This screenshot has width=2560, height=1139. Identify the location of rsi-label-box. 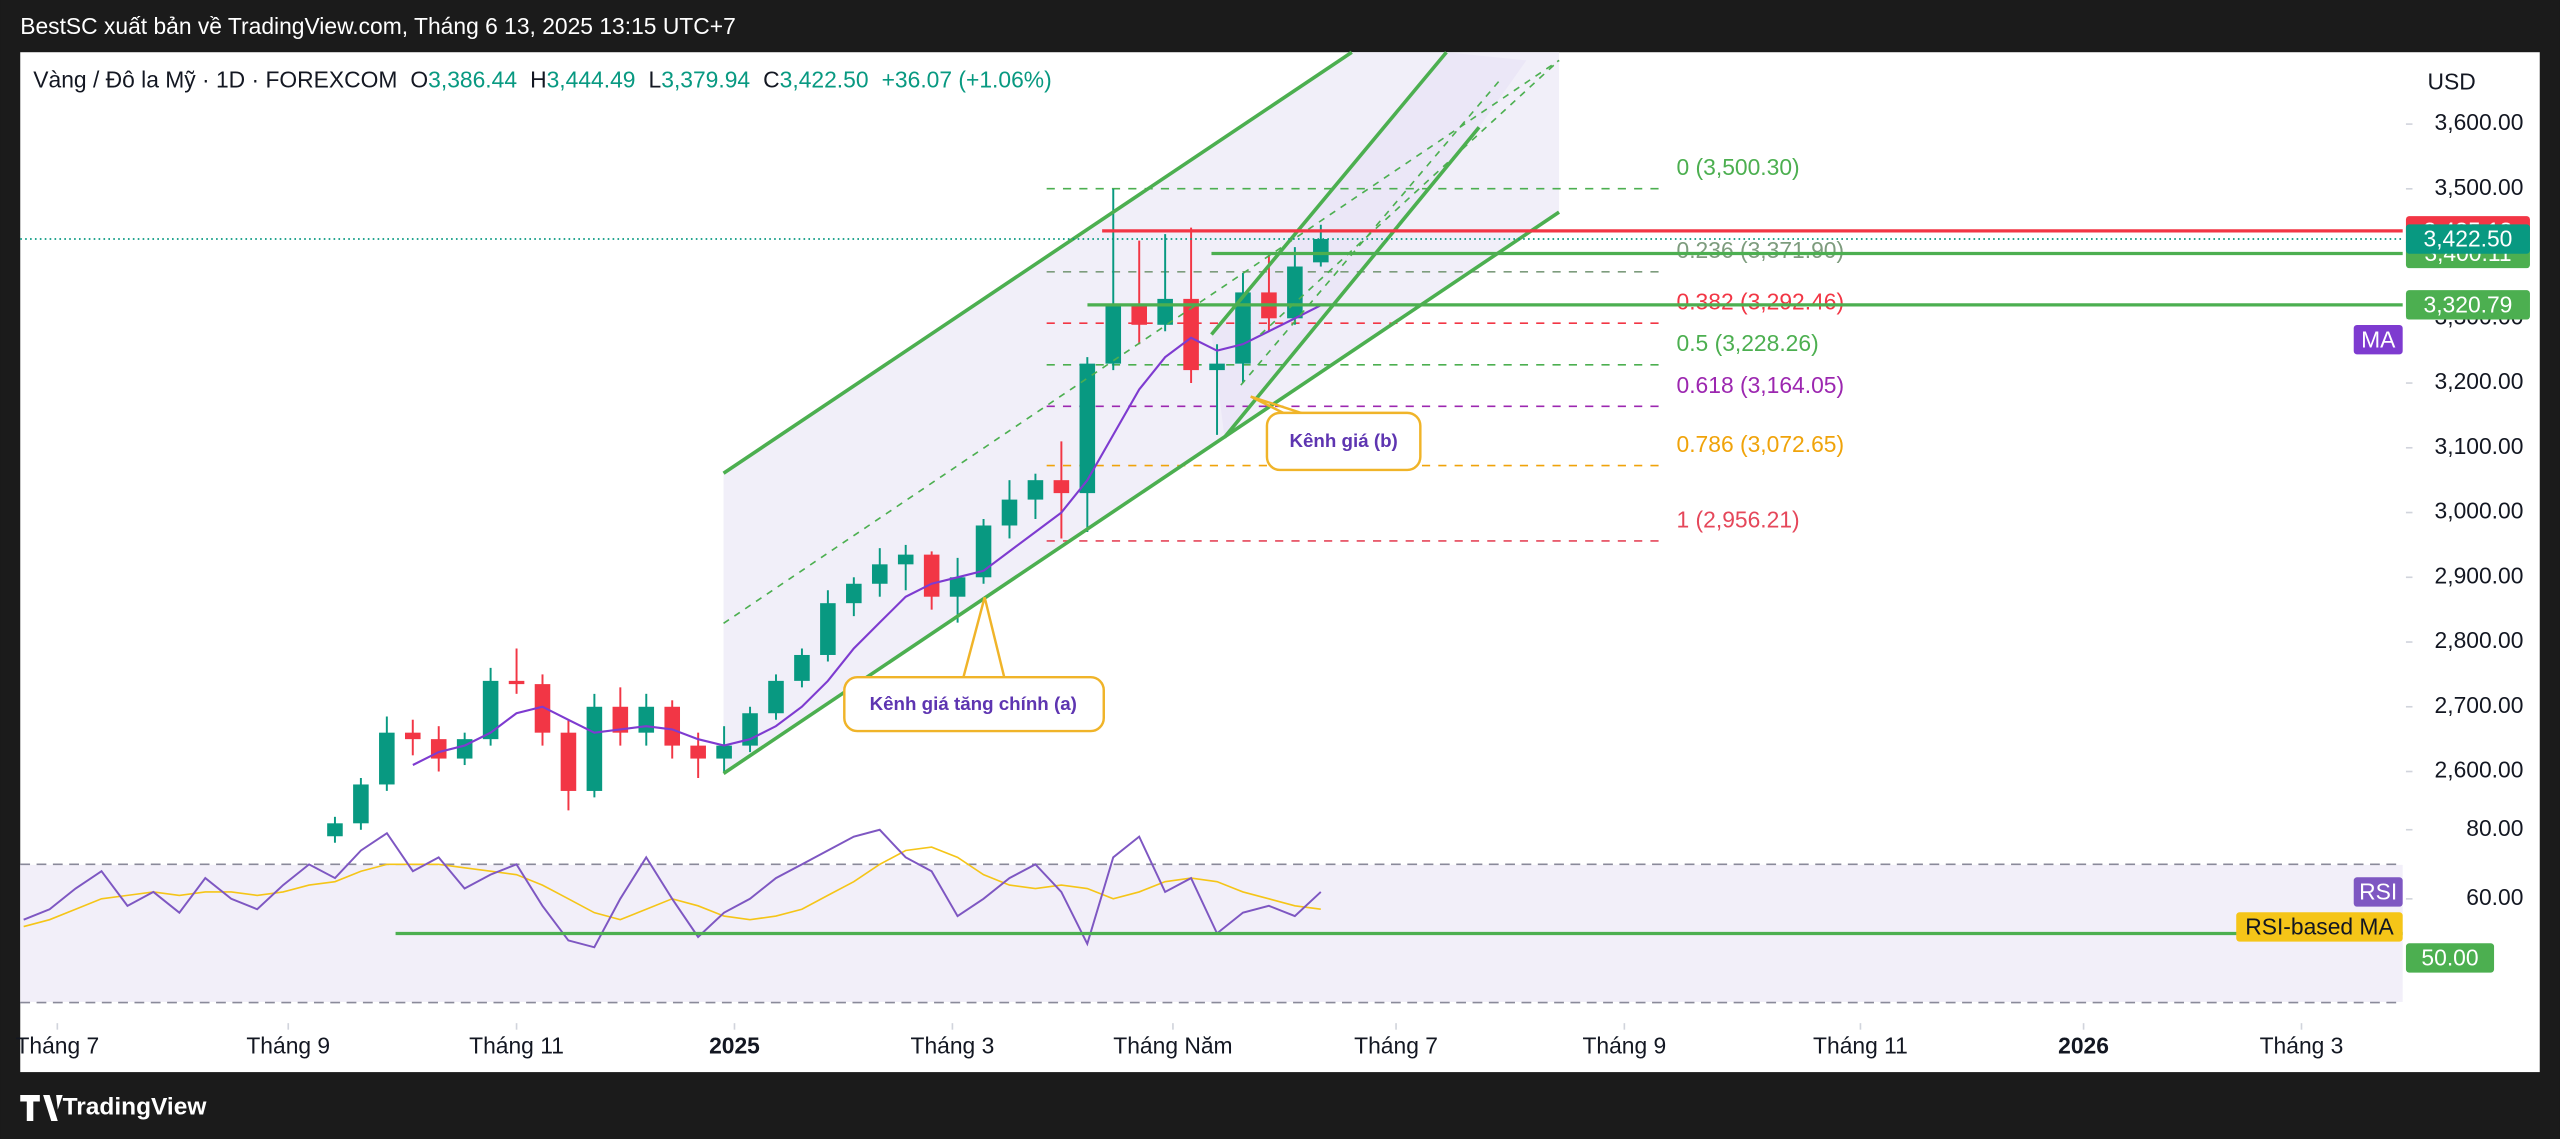
(2378, 892).